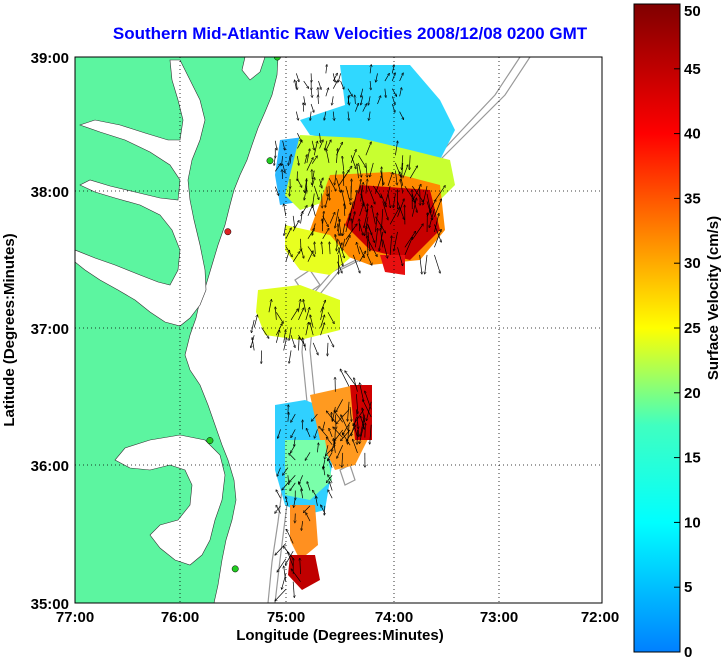 This screenshot has height=659, width=724. What do you see at coordinates (688, 587) in the screenshot?
I see `colorbar-tick-label: 5` at bounding box center [688, 587].